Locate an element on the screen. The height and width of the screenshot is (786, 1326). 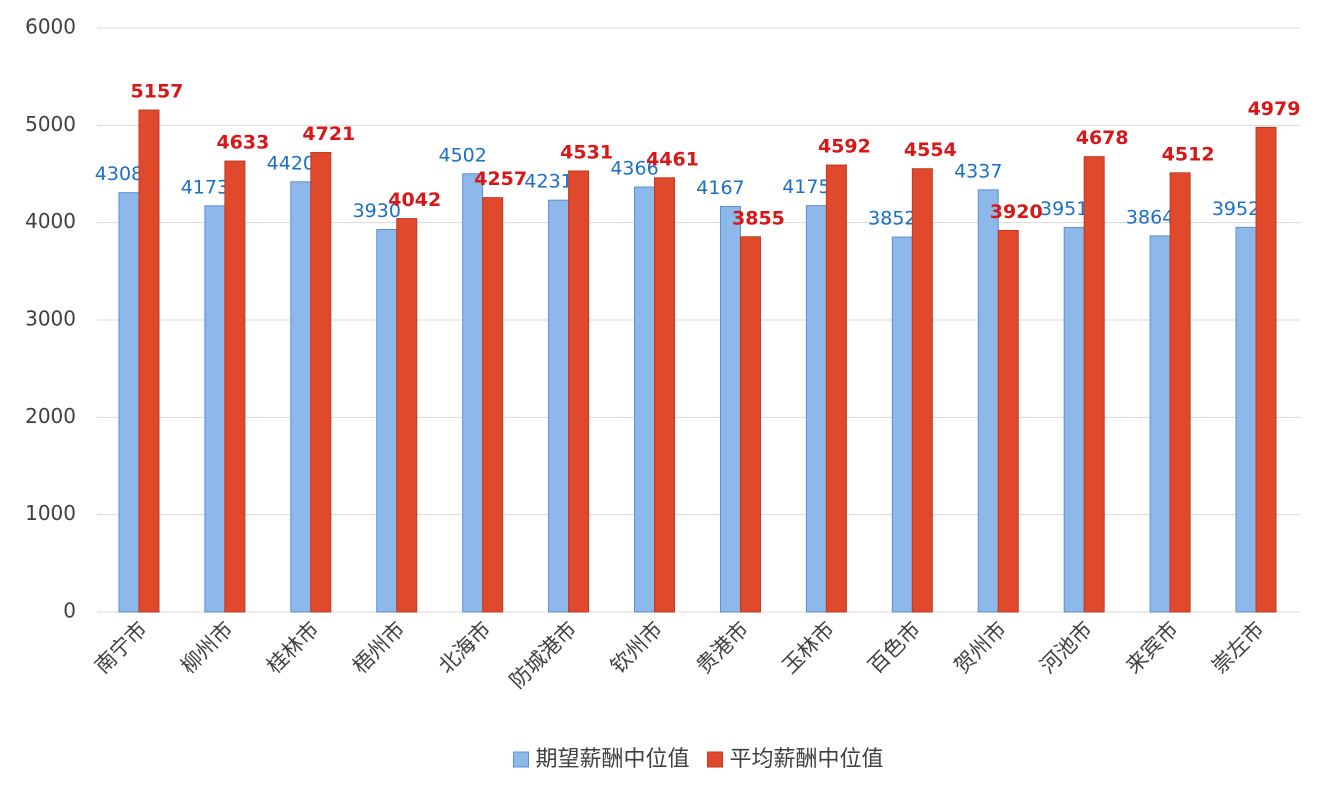
x-tick-label: 玉林市 is located at coordinates (809, 648).